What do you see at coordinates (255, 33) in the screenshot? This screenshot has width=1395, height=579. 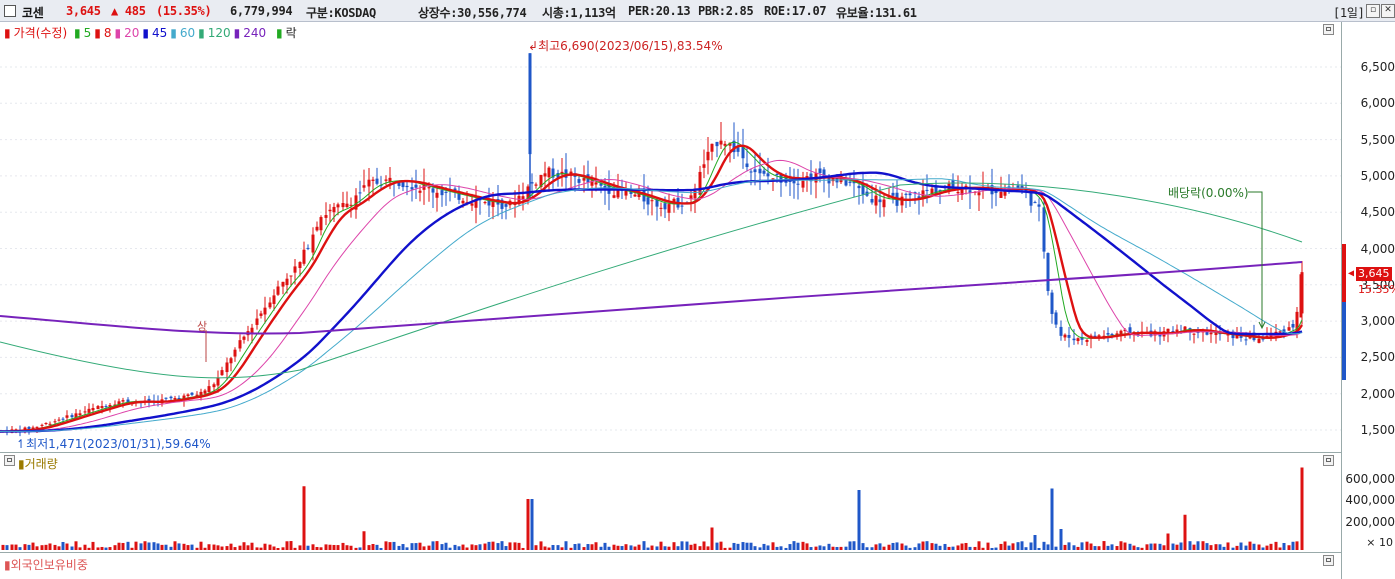 I see `ma-legend-label-240: 240` at bounding box center [255, 33].